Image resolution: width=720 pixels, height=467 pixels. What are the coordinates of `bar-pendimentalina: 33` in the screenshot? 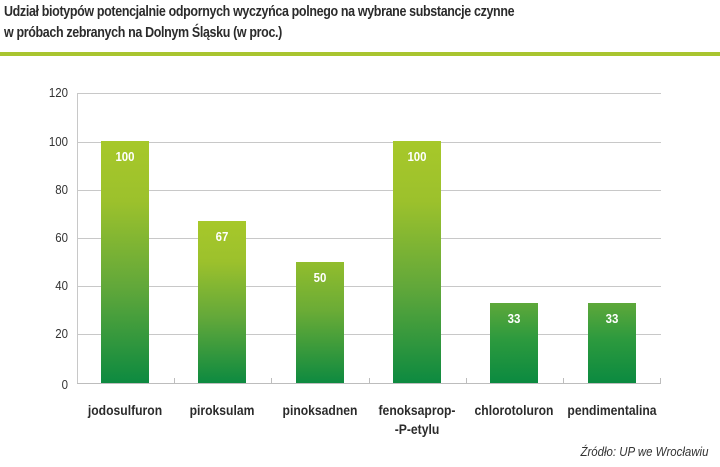 It's located at (612, 343).